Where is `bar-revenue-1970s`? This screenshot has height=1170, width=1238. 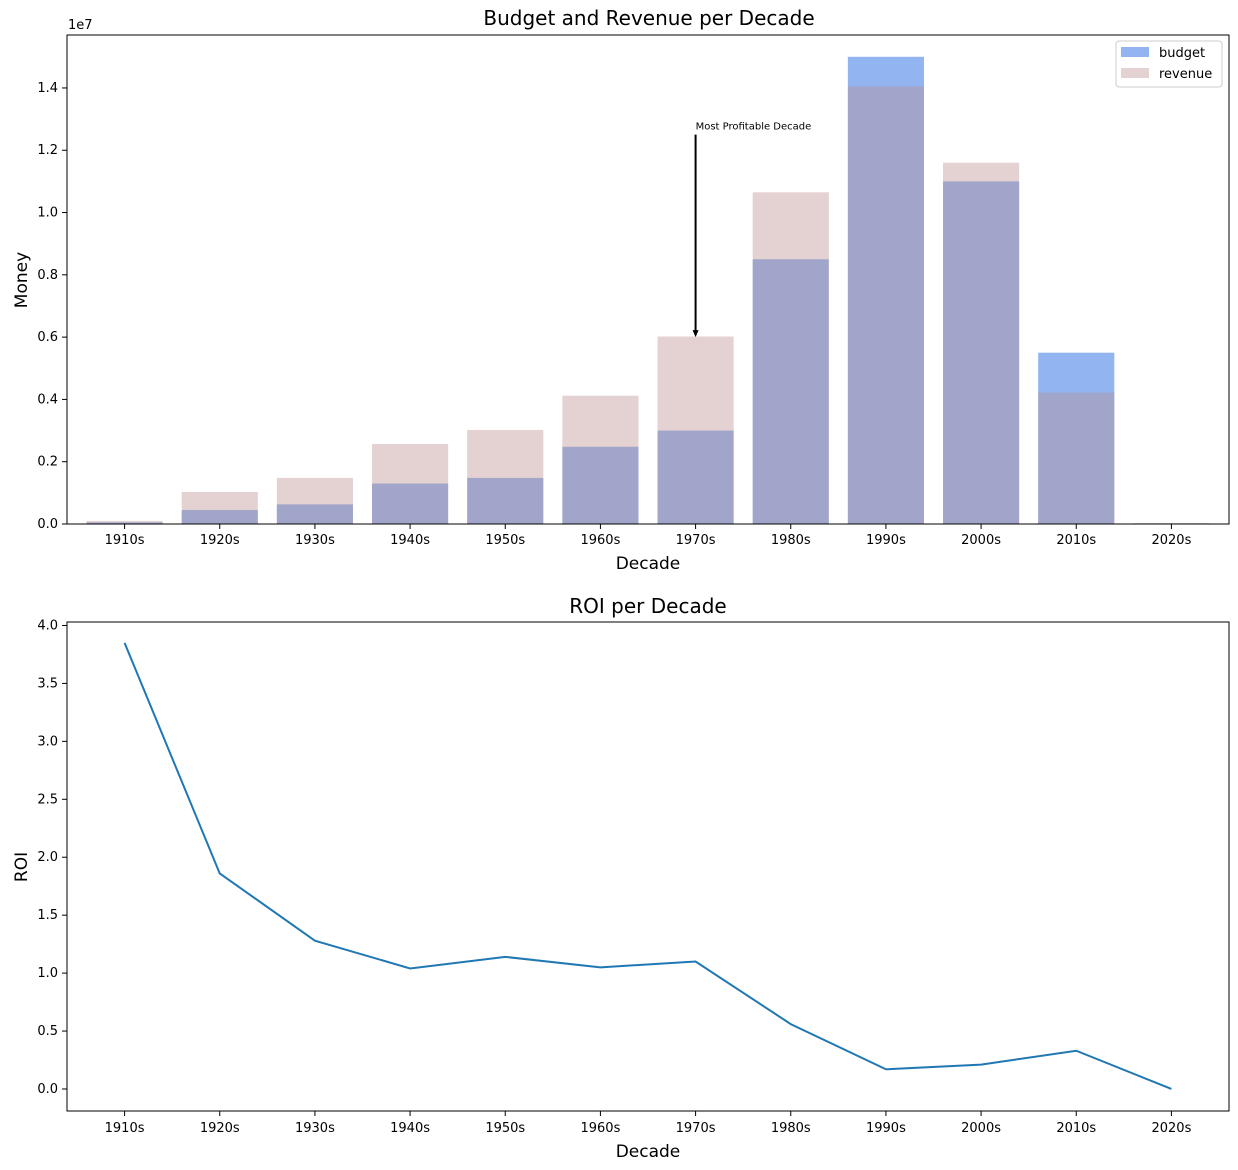
bar-revenue-1970s is located at coordinates (695, 430).